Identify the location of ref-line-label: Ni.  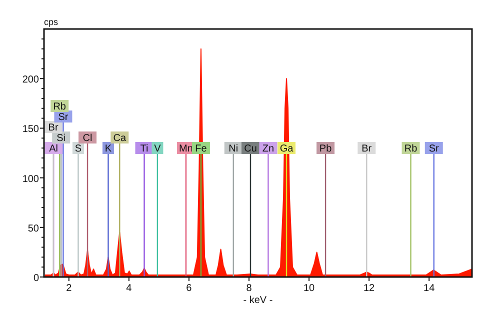
(233, 148).